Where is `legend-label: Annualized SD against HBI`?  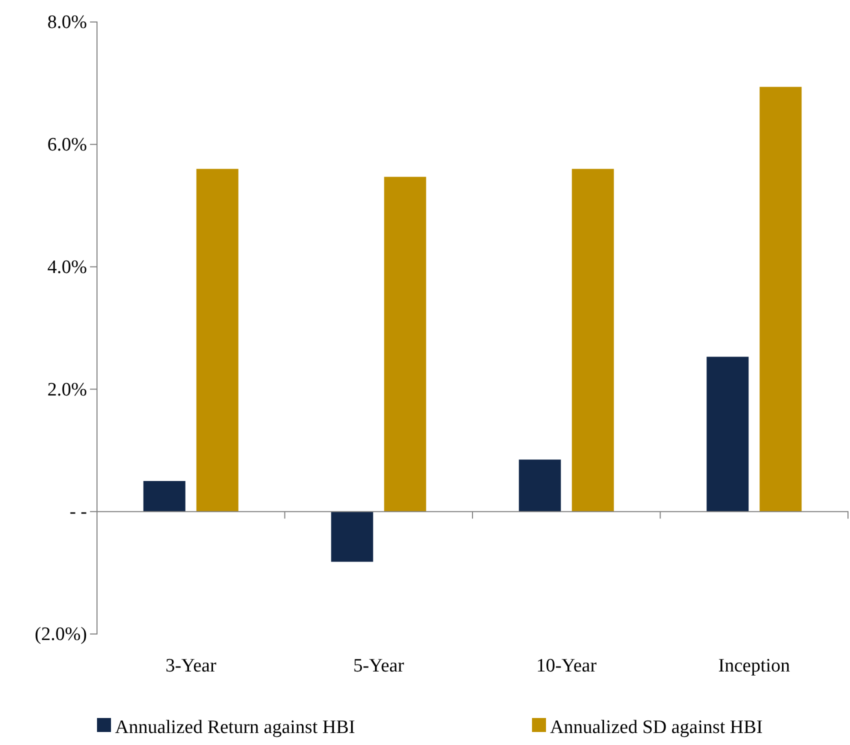 legend-label: Annualized SD against HBI is located at coordinates (656, 727).